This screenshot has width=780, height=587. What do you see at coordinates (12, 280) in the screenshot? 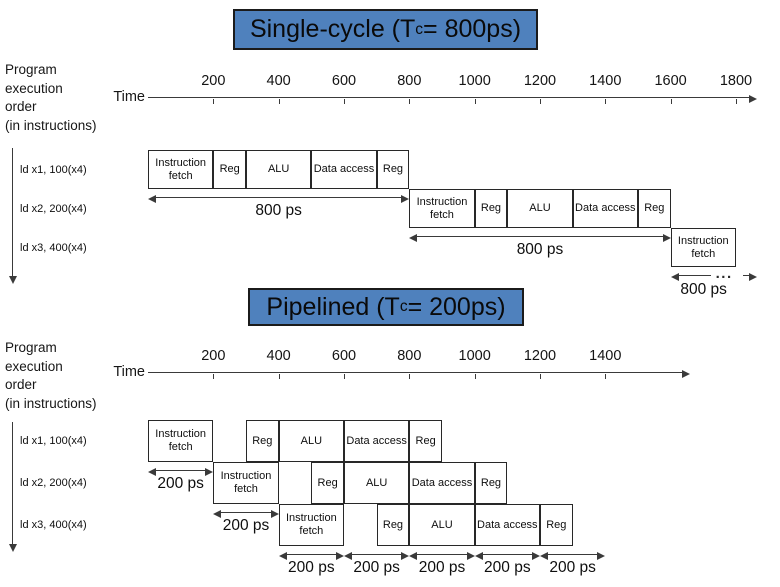
I see `arrowhead-down-icon` at bounding box center [12, 280].